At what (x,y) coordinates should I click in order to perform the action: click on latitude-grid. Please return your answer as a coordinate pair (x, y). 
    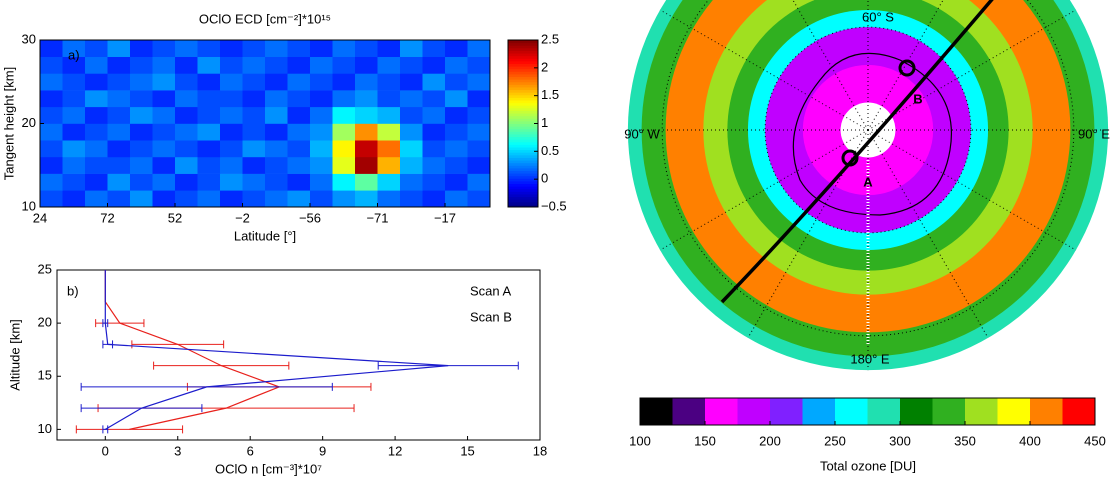
    Looking at the image, I should click on (868, 130).